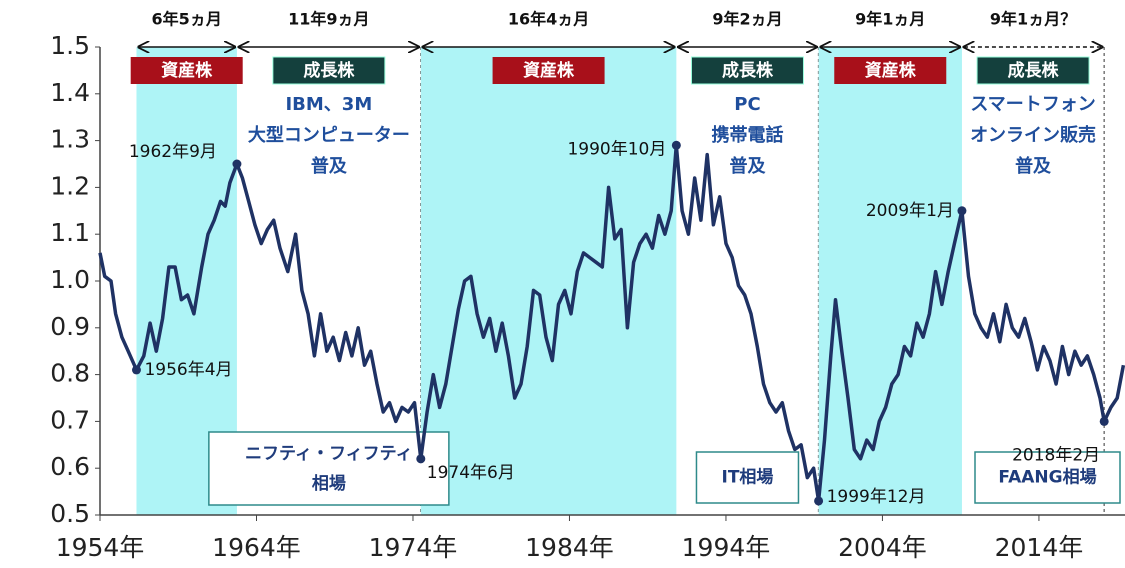 The width and height of the screenshot is (1125, 568). What do you see at coordinates (70, 419) in the screenshot?
I see `y-tick-label: 0.7` at bounding box center [70, 419].